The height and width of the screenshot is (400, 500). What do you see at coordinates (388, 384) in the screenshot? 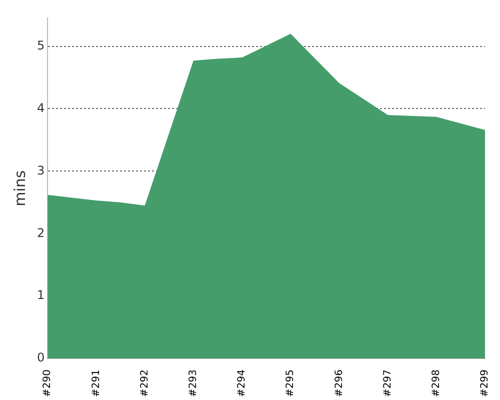
I see `x-tick-label: #297` at bounding box center [388, 384].